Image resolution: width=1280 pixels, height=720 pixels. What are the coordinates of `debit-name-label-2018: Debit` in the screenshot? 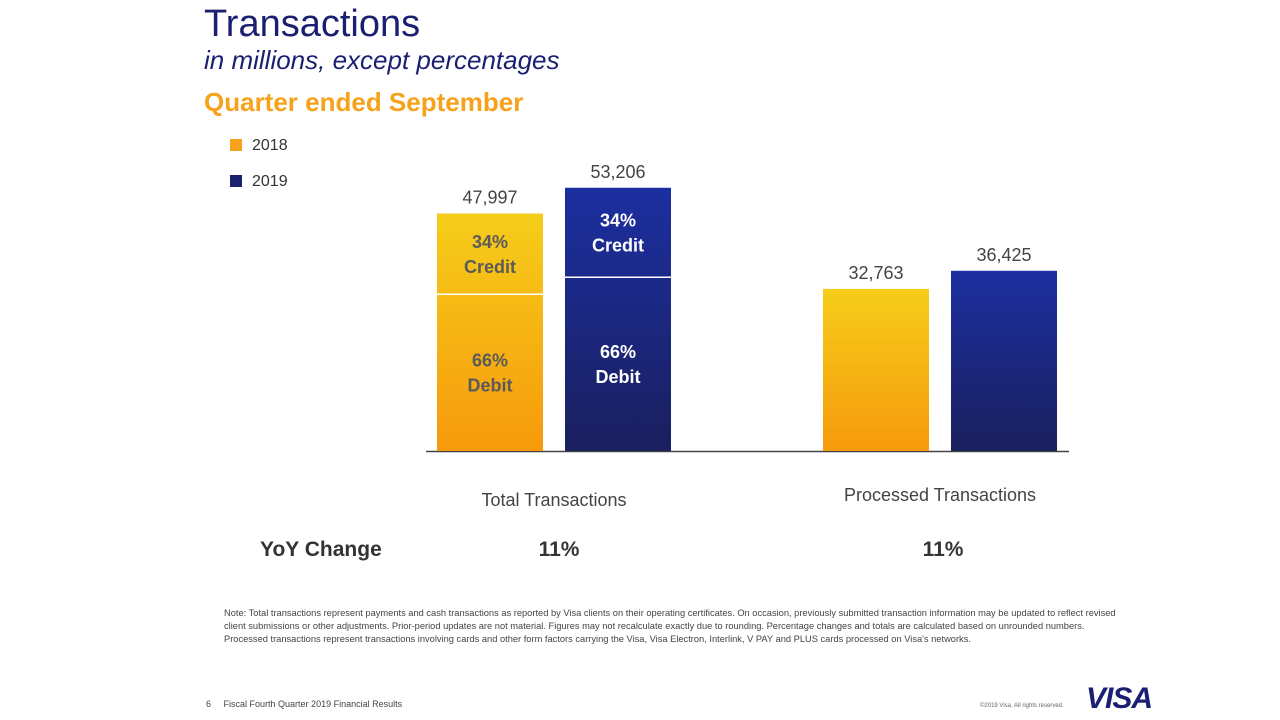 It's located at (490, 386).